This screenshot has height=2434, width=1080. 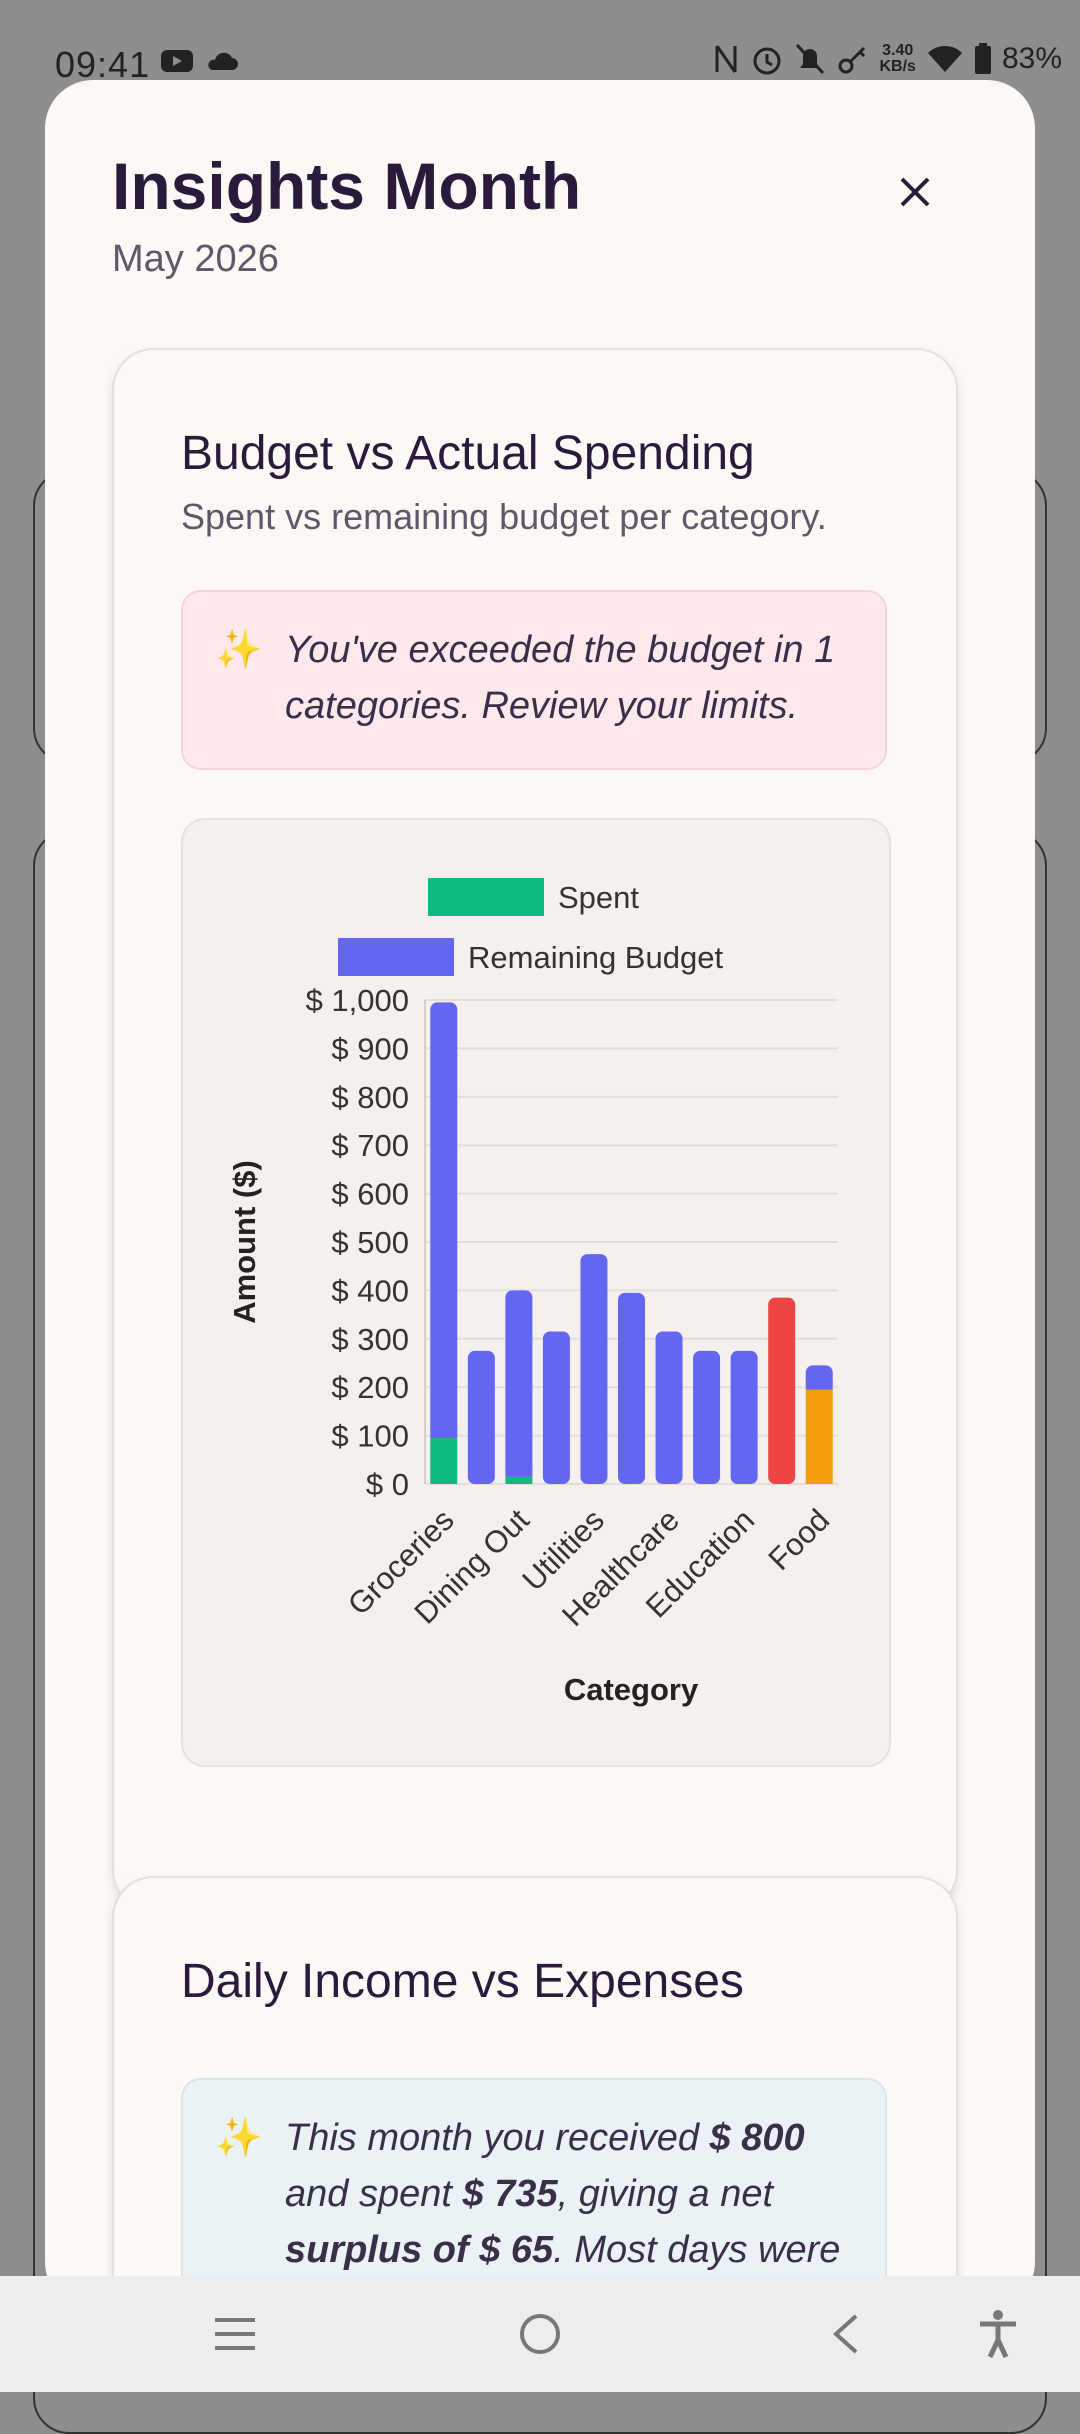 What do you see at coordinates (757, 2138) in the screenshot?
I see `income-amount: $ 800` at bounding box center [757, 2138].